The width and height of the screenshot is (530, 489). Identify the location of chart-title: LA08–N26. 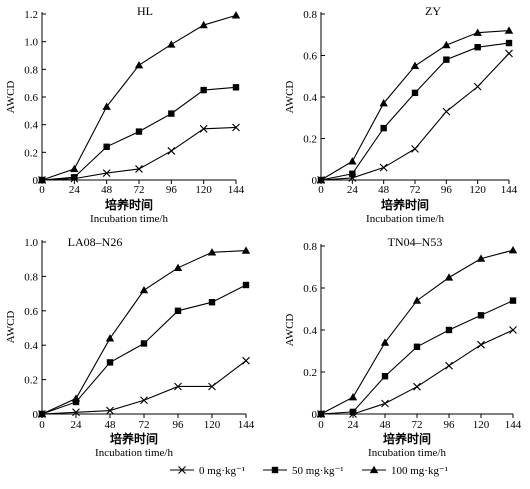
(95, 242).